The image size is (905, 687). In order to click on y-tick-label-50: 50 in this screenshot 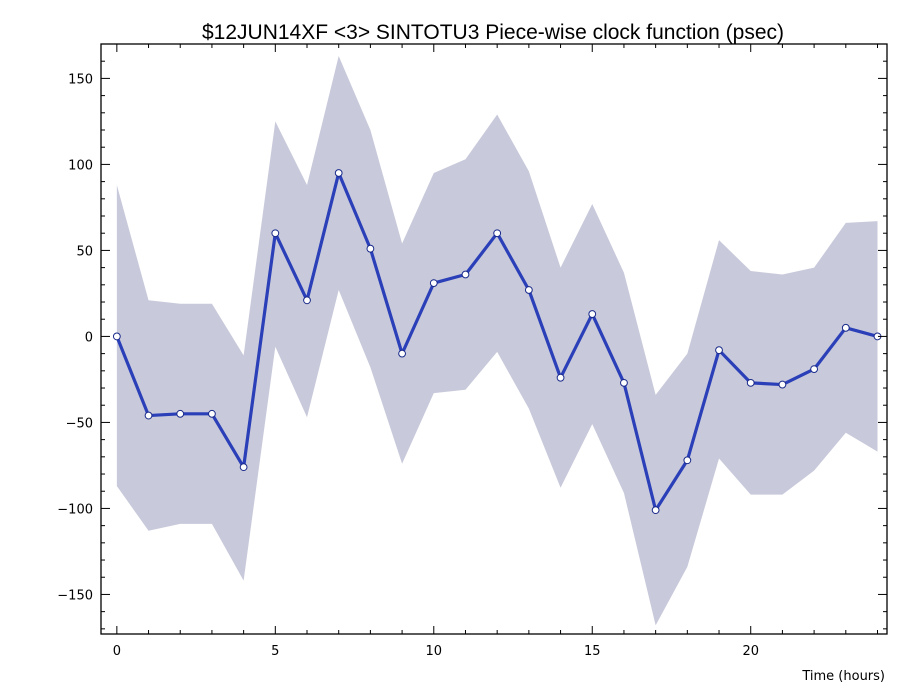, I will do `click(84, 251)`.